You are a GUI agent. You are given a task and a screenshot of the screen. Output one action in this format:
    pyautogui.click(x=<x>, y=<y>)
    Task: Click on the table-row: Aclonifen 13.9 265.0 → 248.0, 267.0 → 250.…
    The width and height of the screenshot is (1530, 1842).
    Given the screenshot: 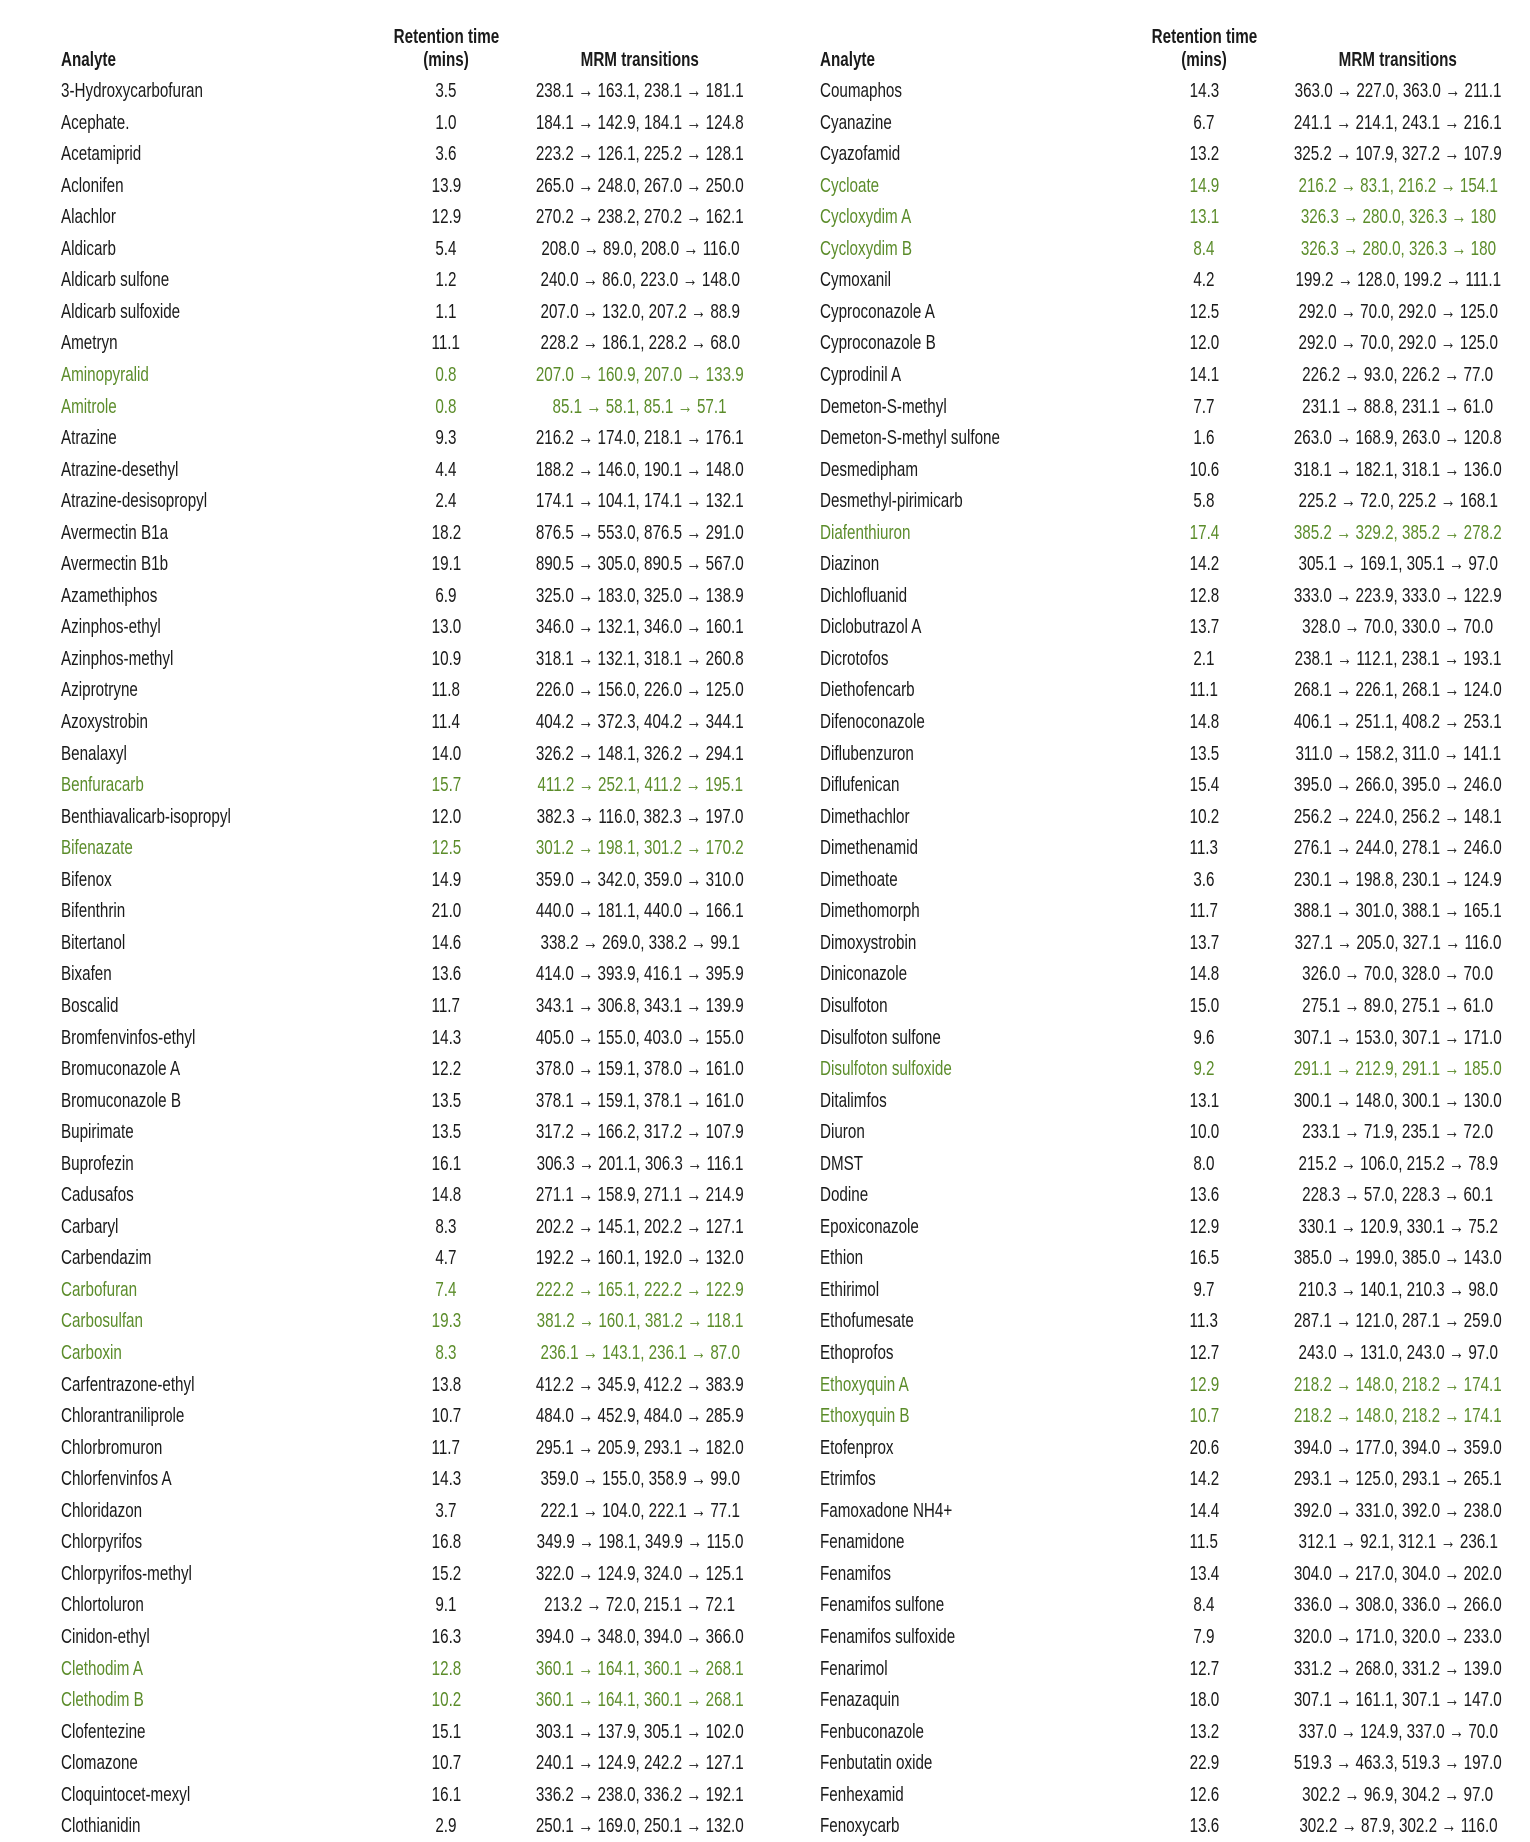 What is the action you would take?
    pyautogui.click(x=382, y=186)
    